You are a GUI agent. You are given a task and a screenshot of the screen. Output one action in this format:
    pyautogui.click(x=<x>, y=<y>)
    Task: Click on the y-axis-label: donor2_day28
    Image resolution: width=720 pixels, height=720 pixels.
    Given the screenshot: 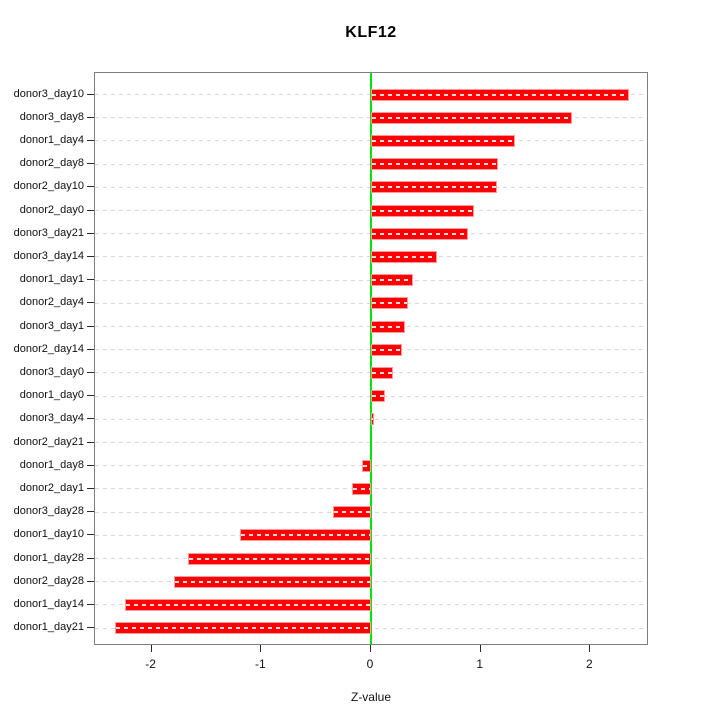 What is the action you would take?
    pyautogui.click(x=48, y=580)
    